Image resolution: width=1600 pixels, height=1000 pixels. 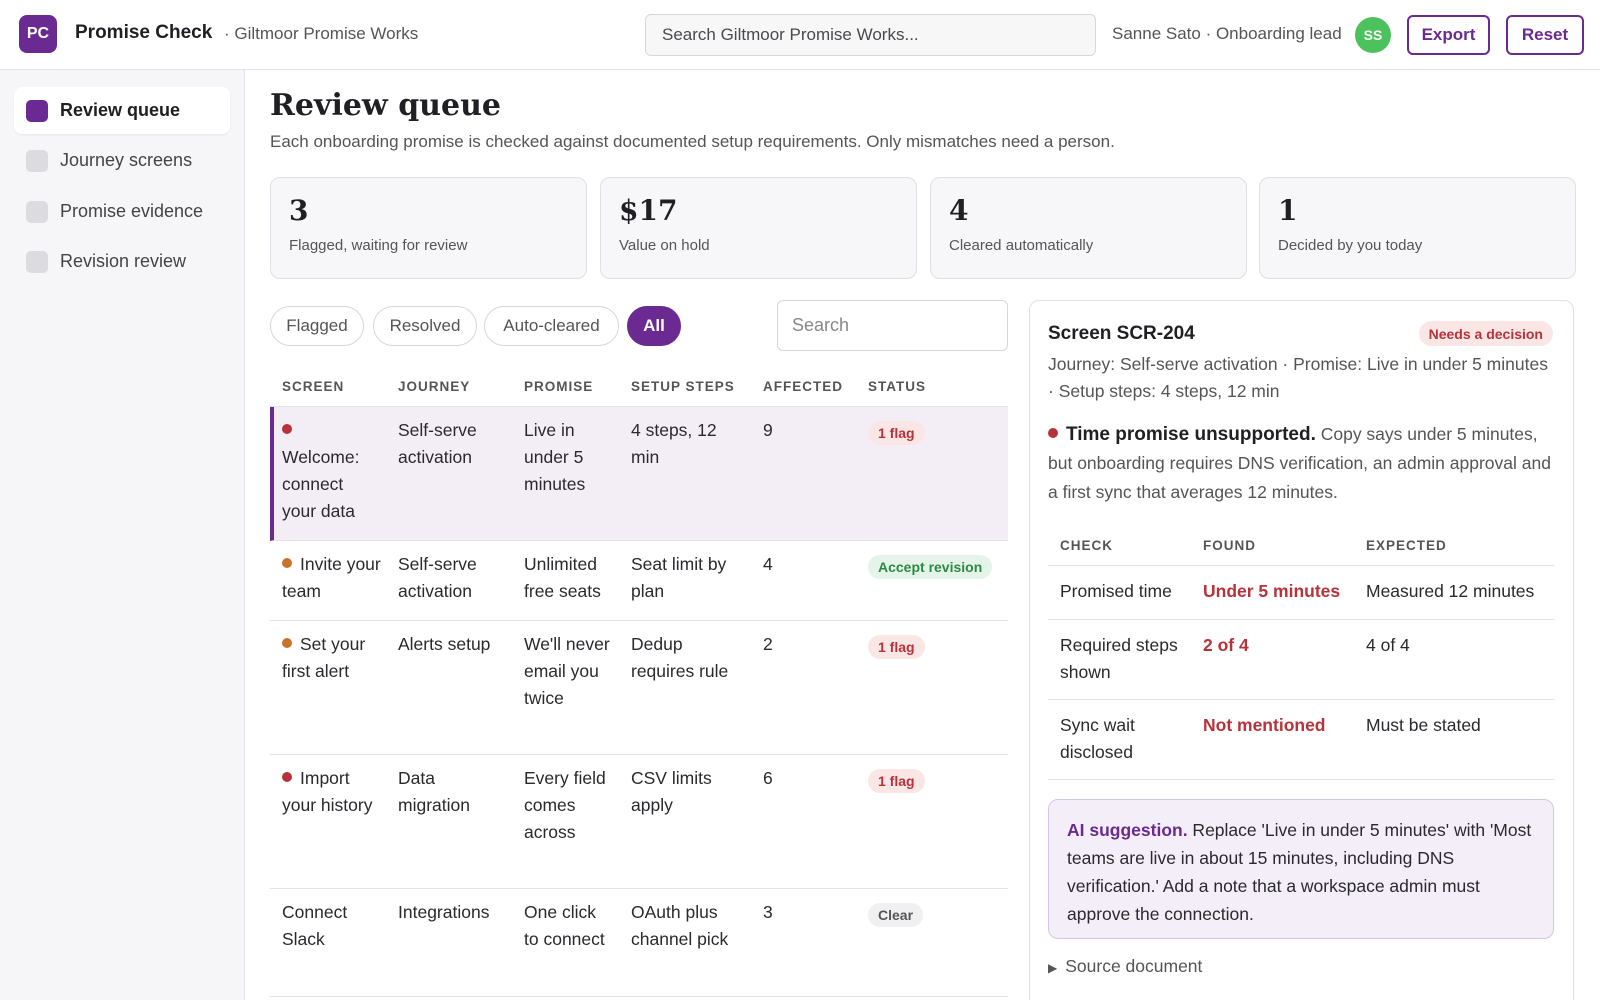 I want to click on checks-table-header: CHECK FOUND EXPECTED, so click(x=1301, y=546).